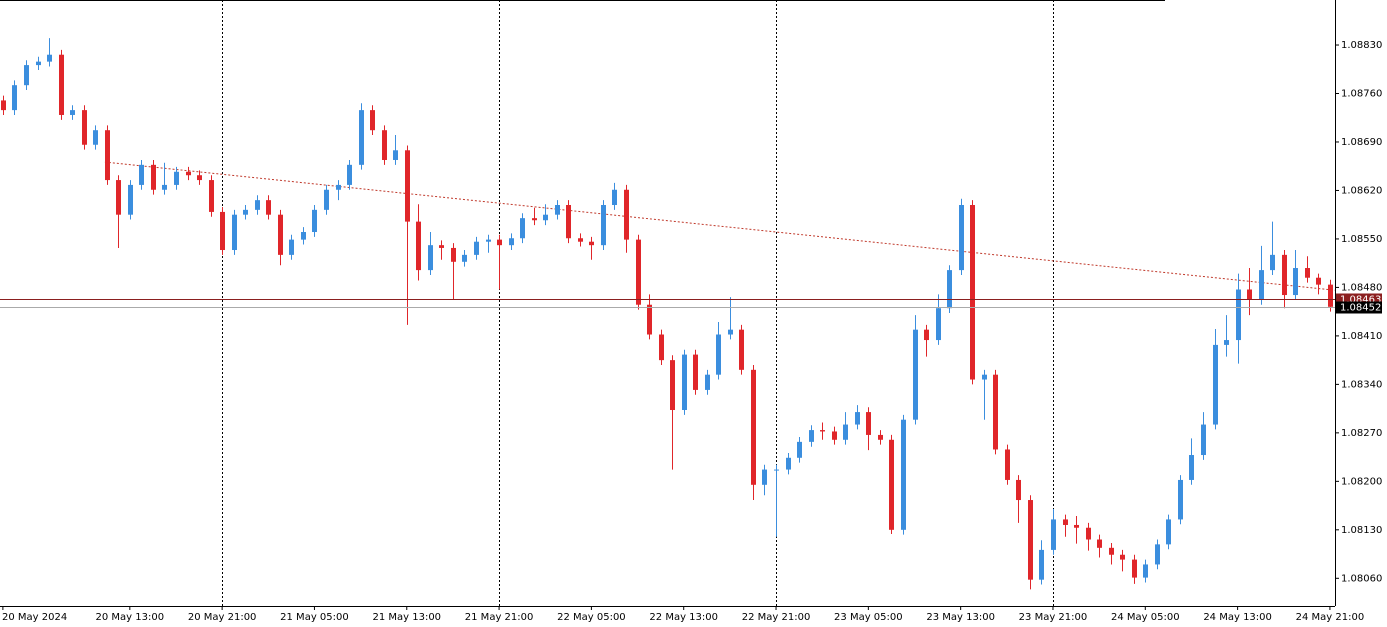 This screenshot has width=1387, height=627. What do you see at coordinates (591, 617) in the screenshot?
I see `x-tick-label: 22 May 05:00` at bounding box center [591, 617].